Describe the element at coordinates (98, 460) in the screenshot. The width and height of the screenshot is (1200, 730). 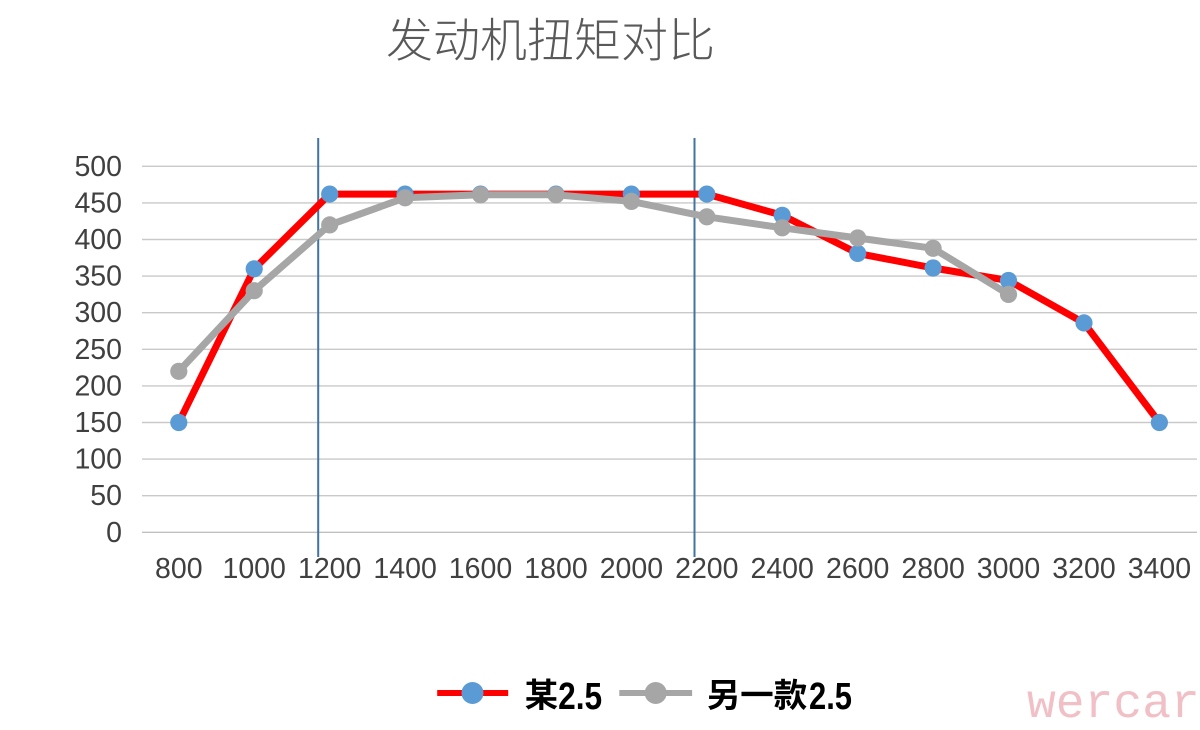
I see `svg-text: 100` at that location.